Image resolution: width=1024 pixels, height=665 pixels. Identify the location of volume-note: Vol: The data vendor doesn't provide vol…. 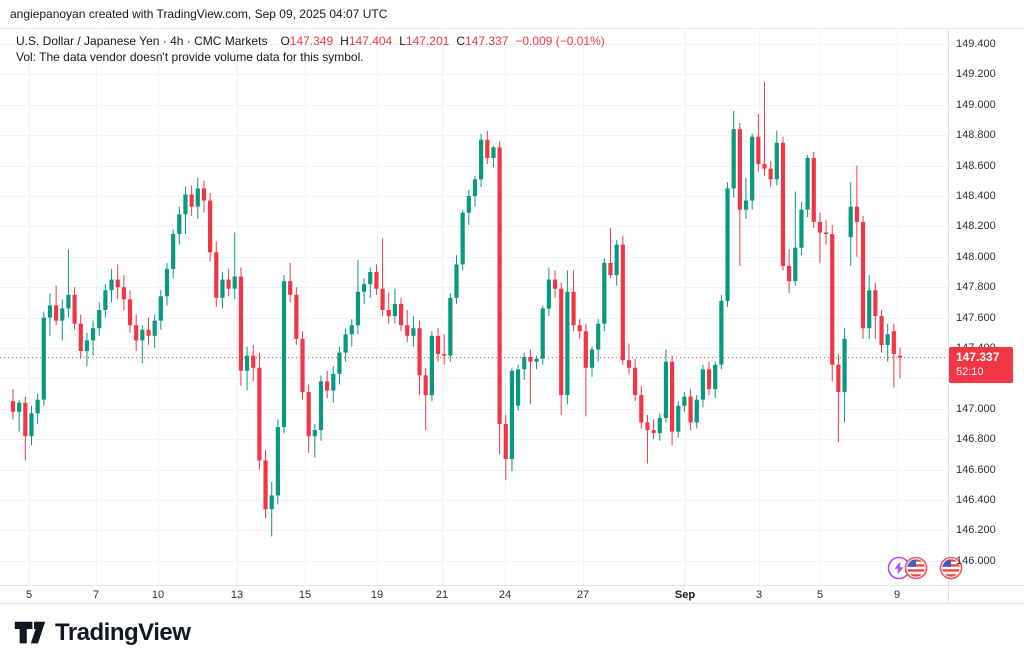
(190, 57).